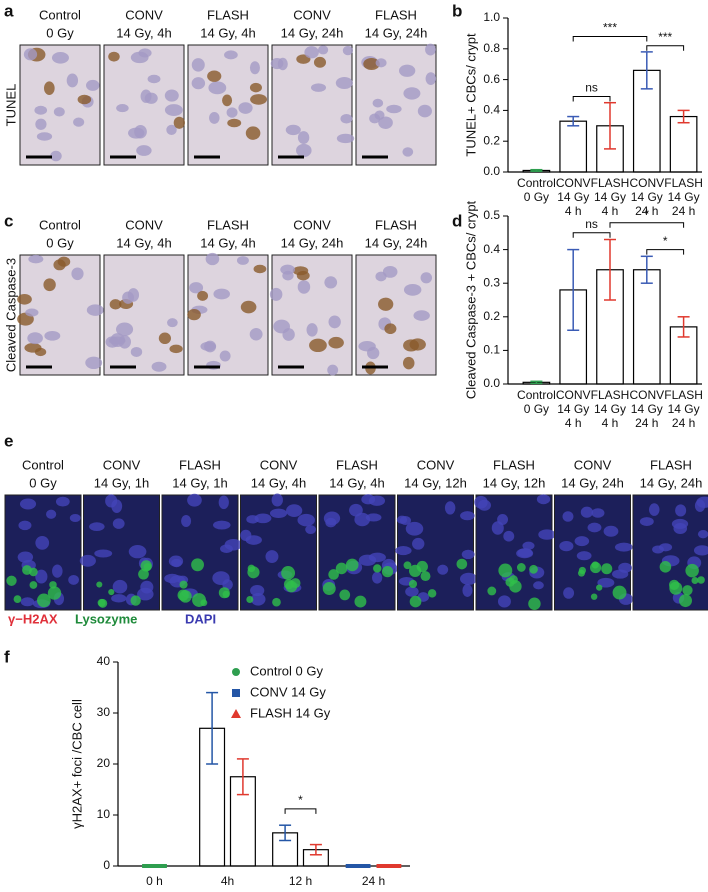 This screenshot has height=892, width=708. Describe the element at coordinates (491, 383) in the screenshot. I see `y-tick-label: 0.0` at that location.